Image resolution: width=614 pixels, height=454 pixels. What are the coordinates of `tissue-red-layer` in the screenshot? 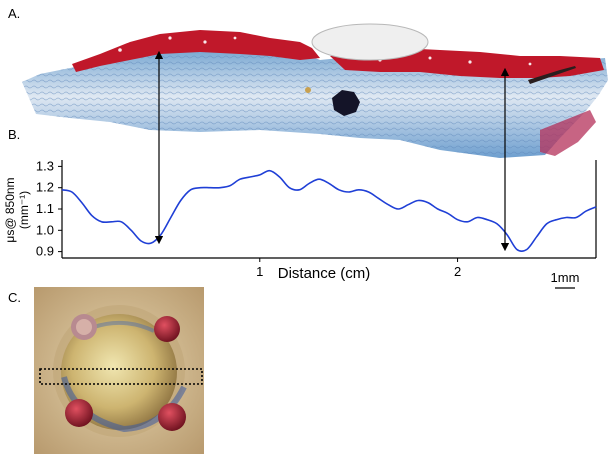 It's located at (196, 51).